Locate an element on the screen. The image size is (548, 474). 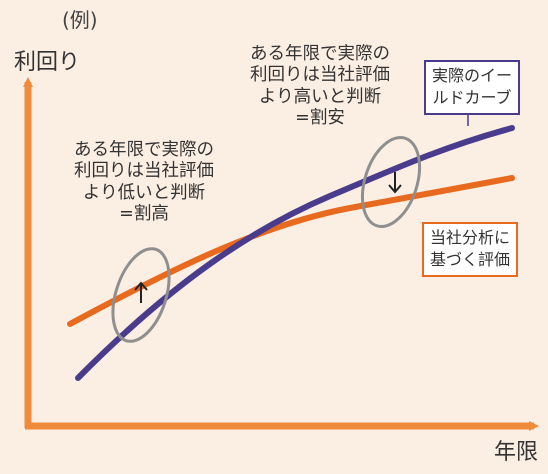
long-term-annotation: ある年限で実際の 利回りは当社評価 より高いと判断 =割安 is located at coordinates (320, 86).